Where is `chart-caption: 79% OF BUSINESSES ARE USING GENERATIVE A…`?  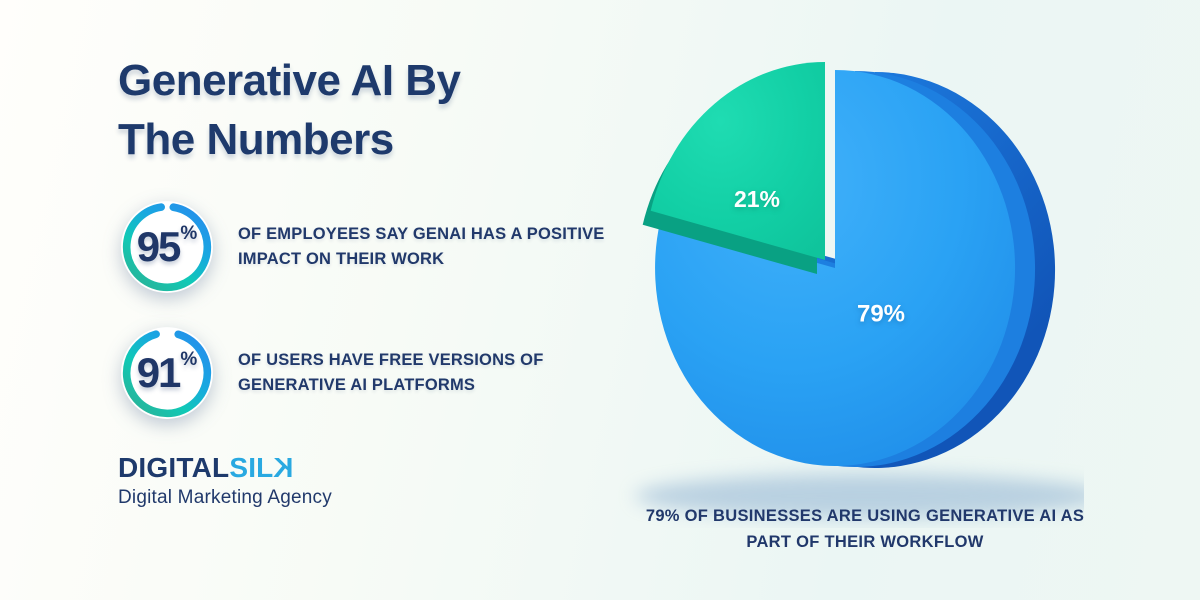 chart-caption: 79% OF BUSINESSES ARE USING GENERATIVE A… is located at coordinates (865, 529).